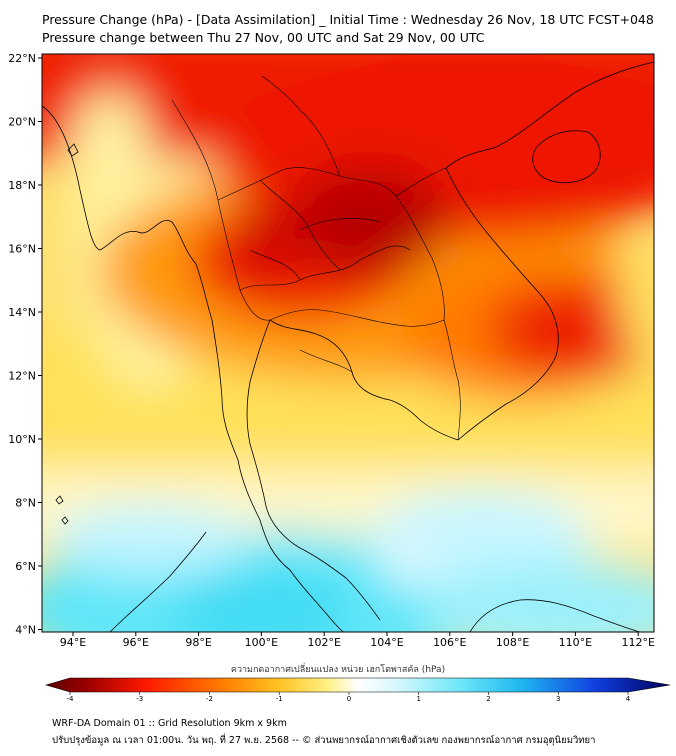 This screenshot has height=756, width=676. I want to click on lat-label: 14°N, so click(22, 312).